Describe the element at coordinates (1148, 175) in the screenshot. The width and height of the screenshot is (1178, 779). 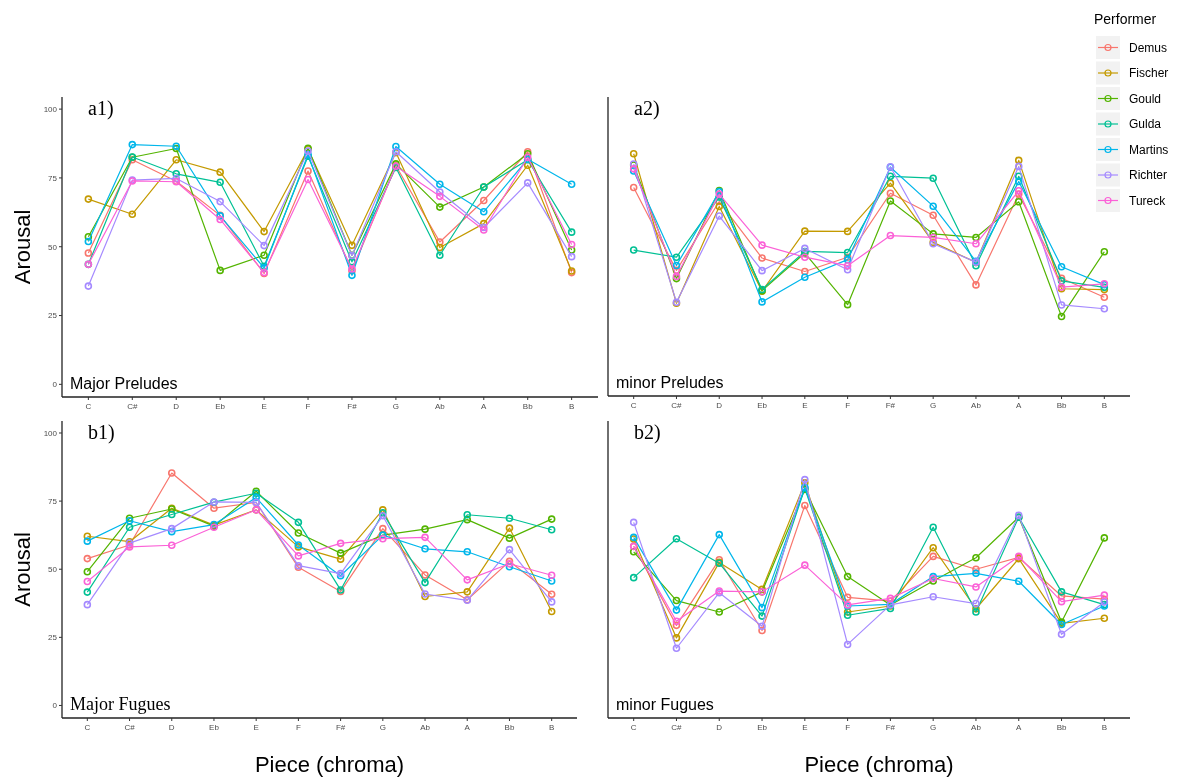
I see `legend-label: Richter` at that location.